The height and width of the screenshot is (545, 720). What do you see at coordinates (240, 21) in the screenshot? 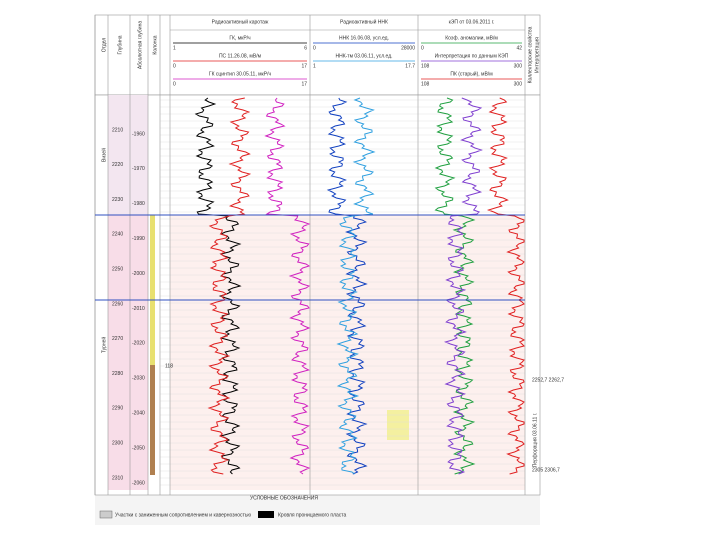
I see `track-title: Радиоактивный каротаж` at bounding box center [240, 21].